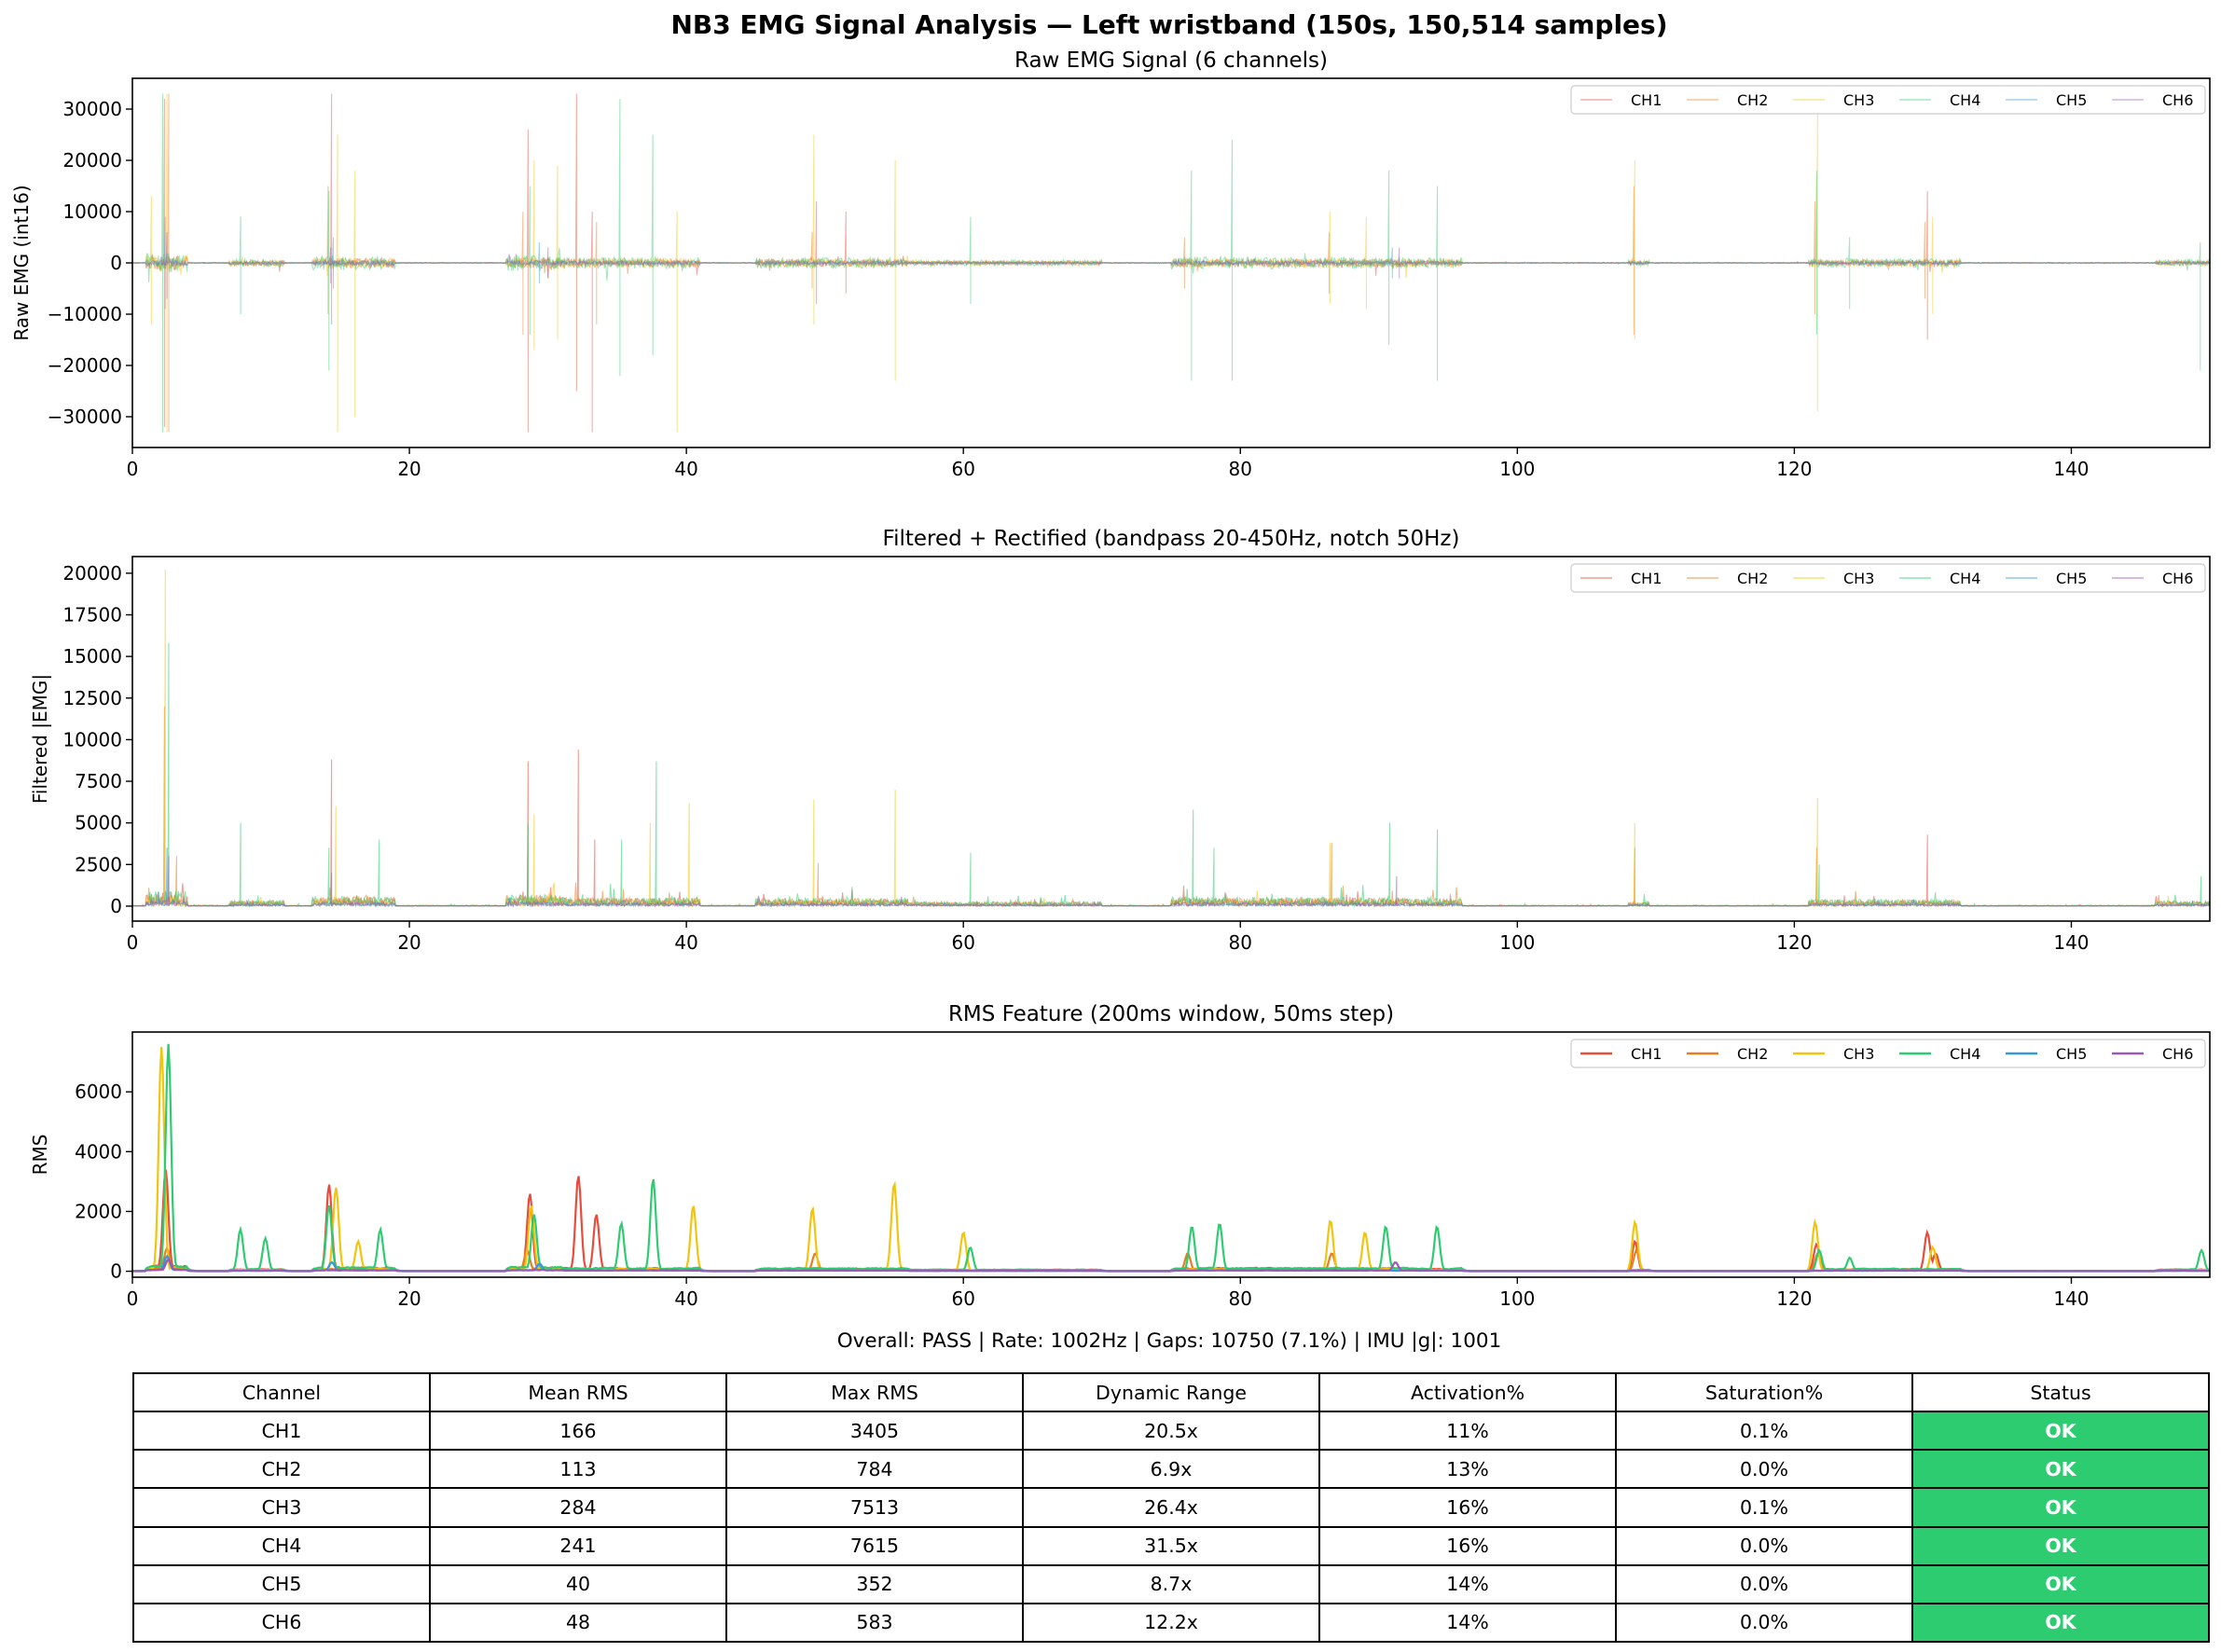 This screenshot has height=1652, width=2221. What do you see at coordinates (92, 614) in the screenshot?
I see `y-tick-label: 17500` at bounding box center [92, 614].